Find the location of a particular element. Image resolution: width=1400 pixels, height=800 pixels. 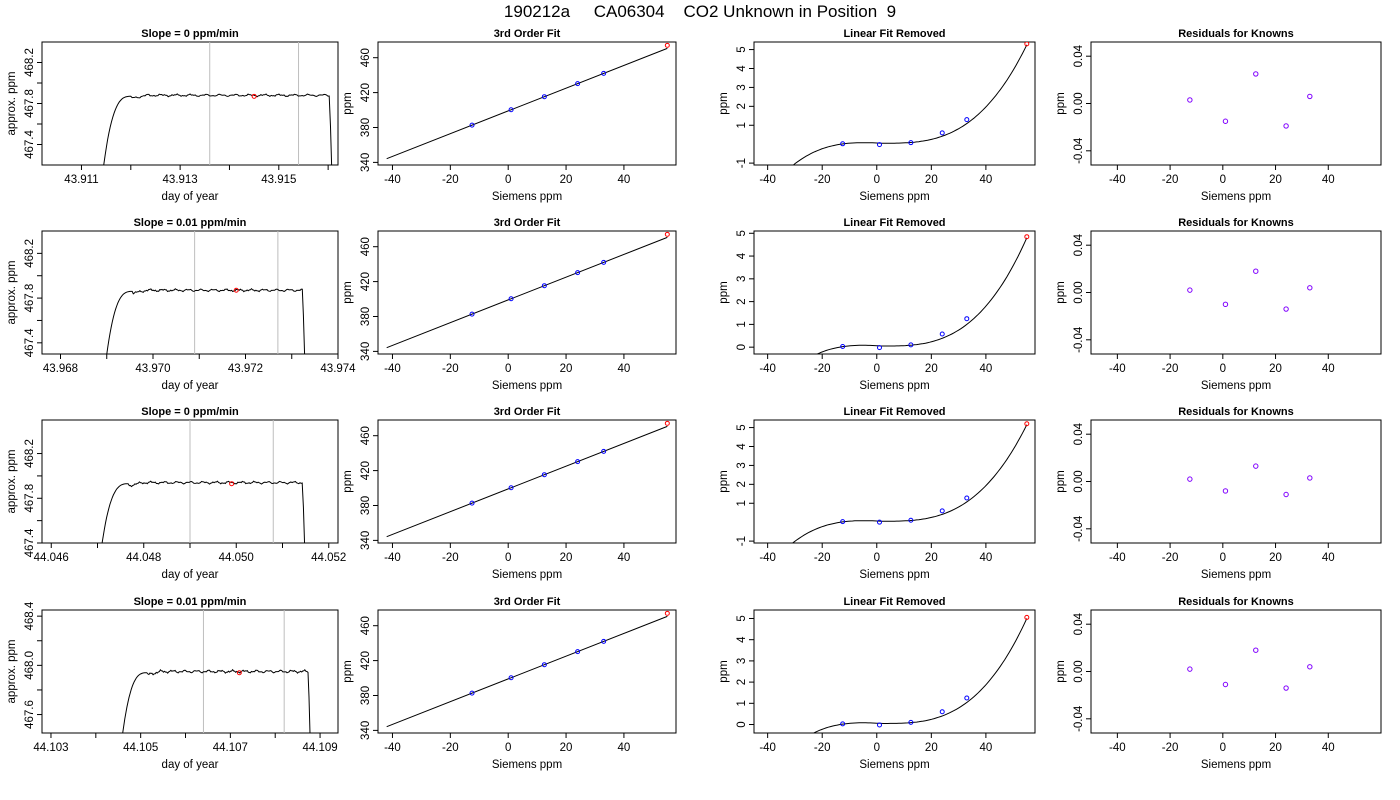

x-tick-label: 43.972 is located at coordinates (245, 369).